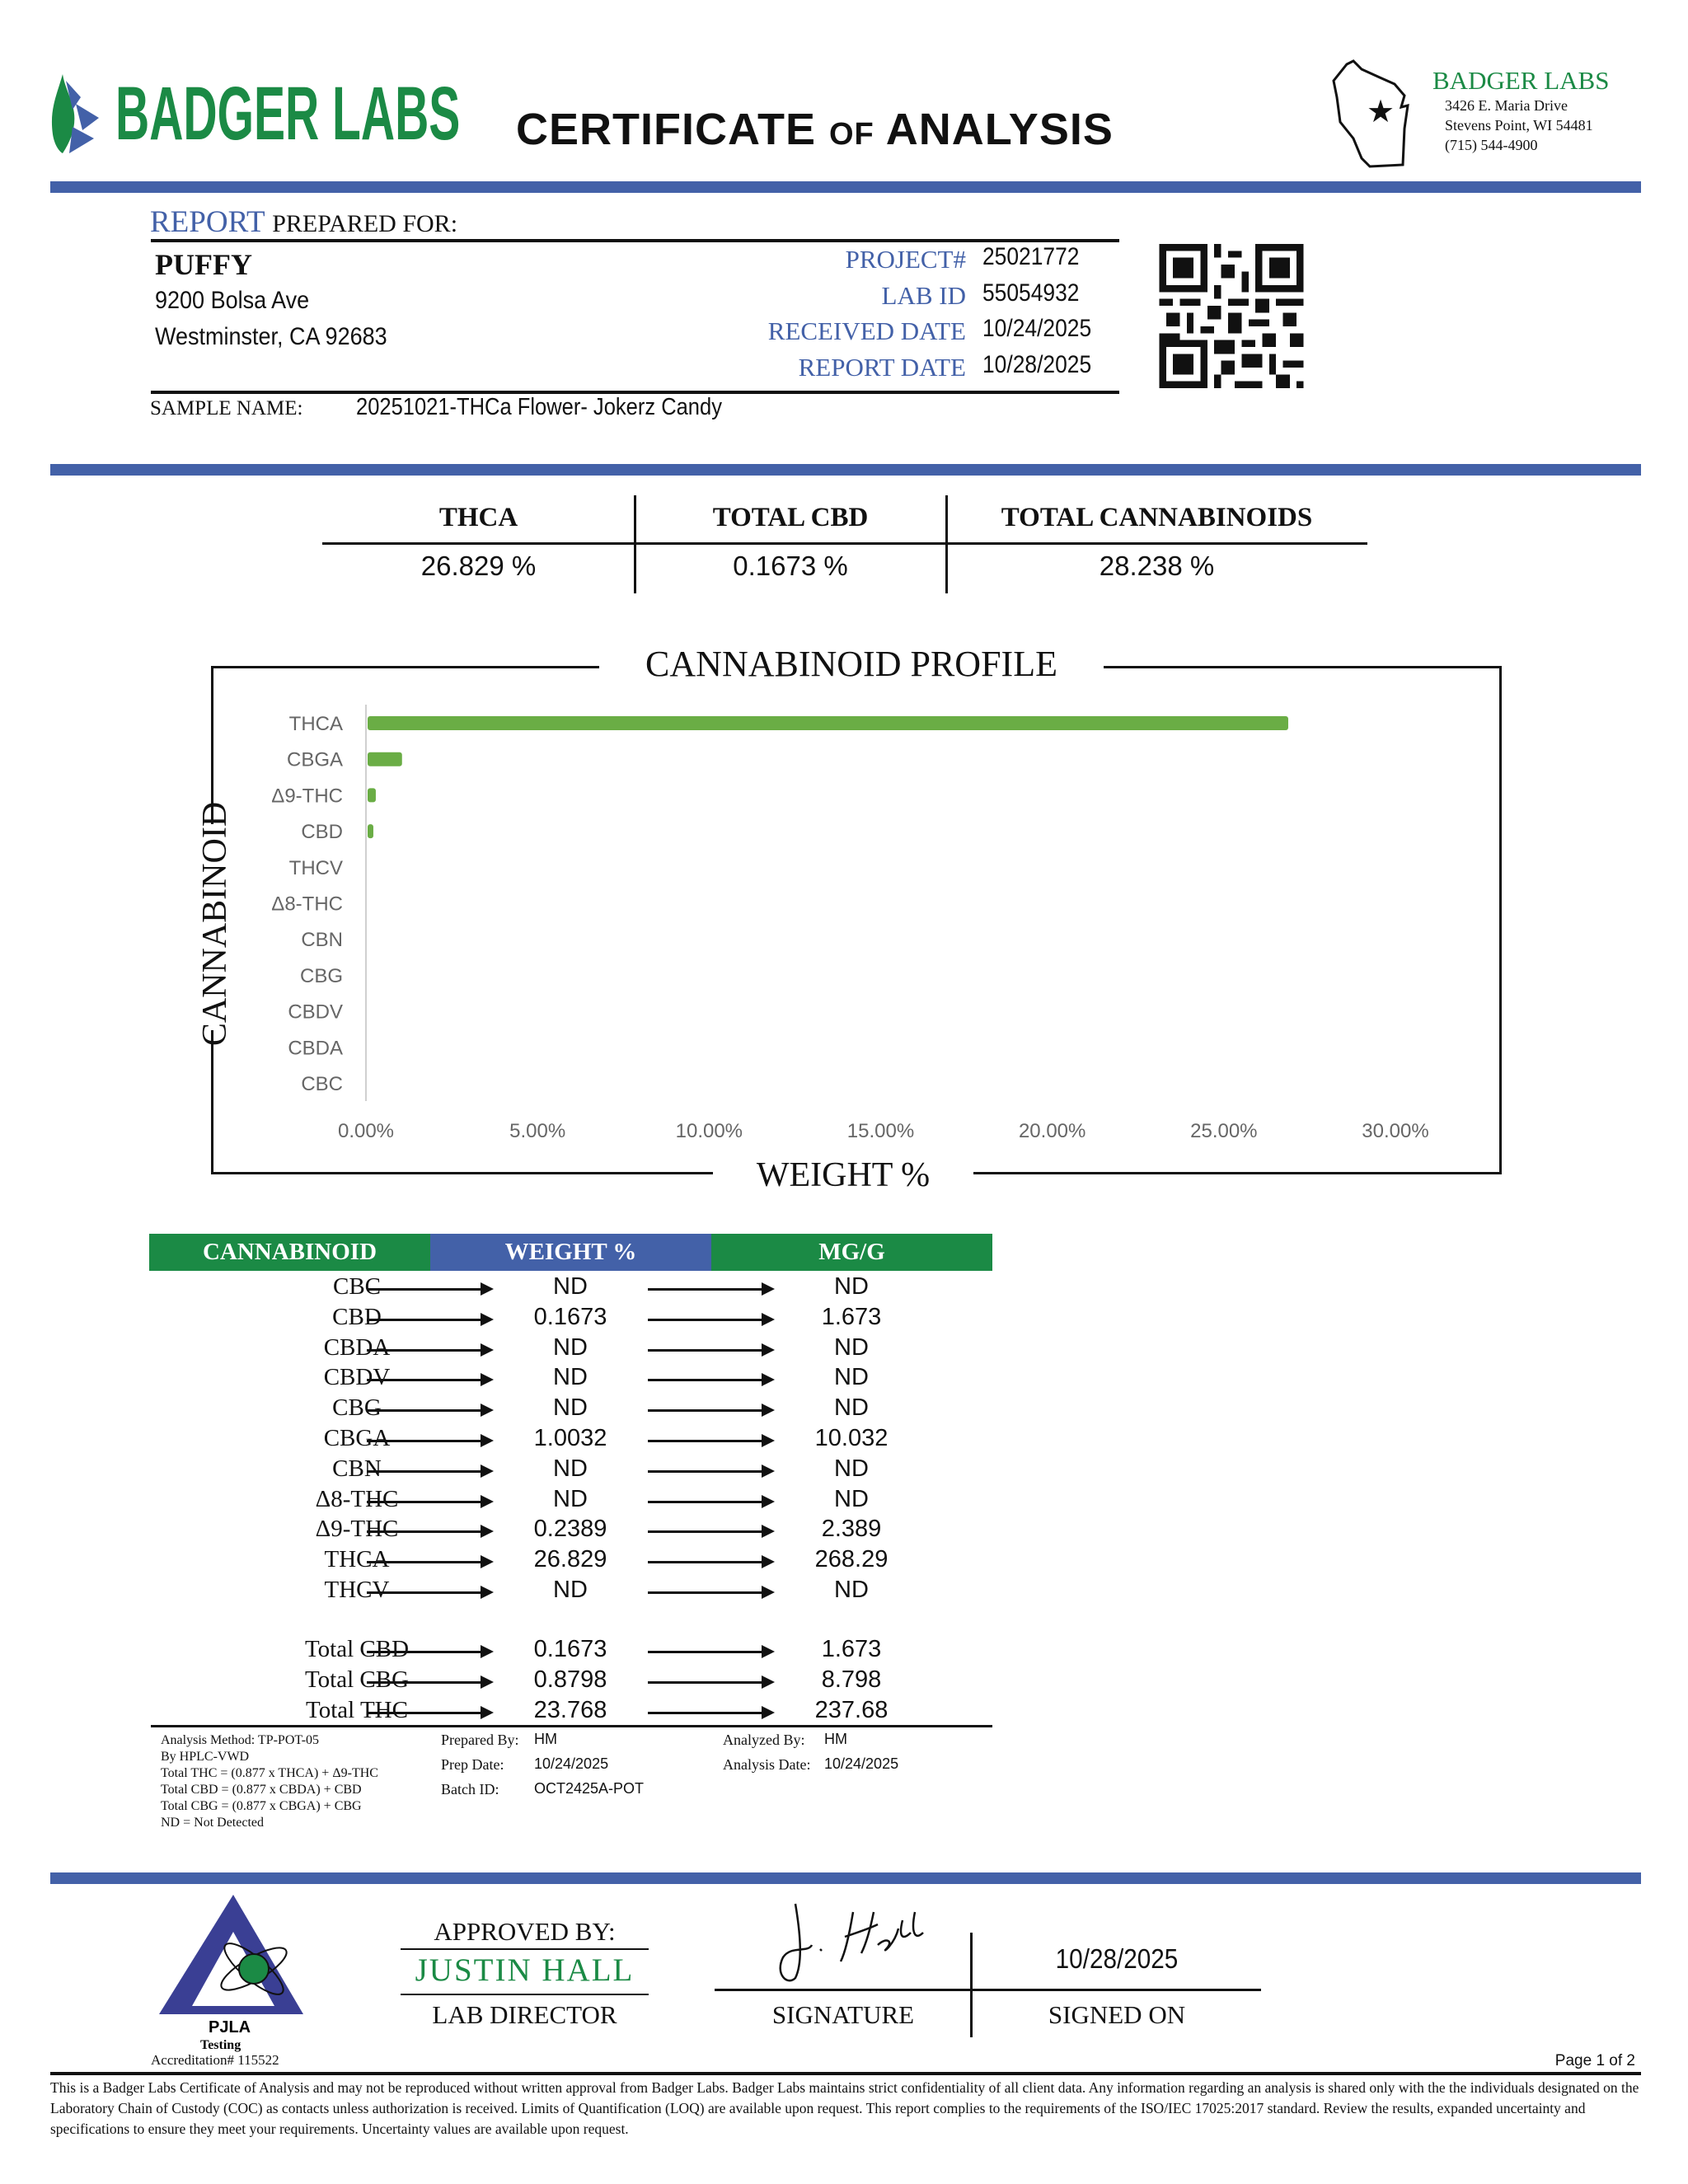 The image size is (1688, 2184). What do you see at coordinates (525, 2014) in the screenshot?
I see `approver-role: LAB DIRECTOR` at bounding box center [525, 2014].